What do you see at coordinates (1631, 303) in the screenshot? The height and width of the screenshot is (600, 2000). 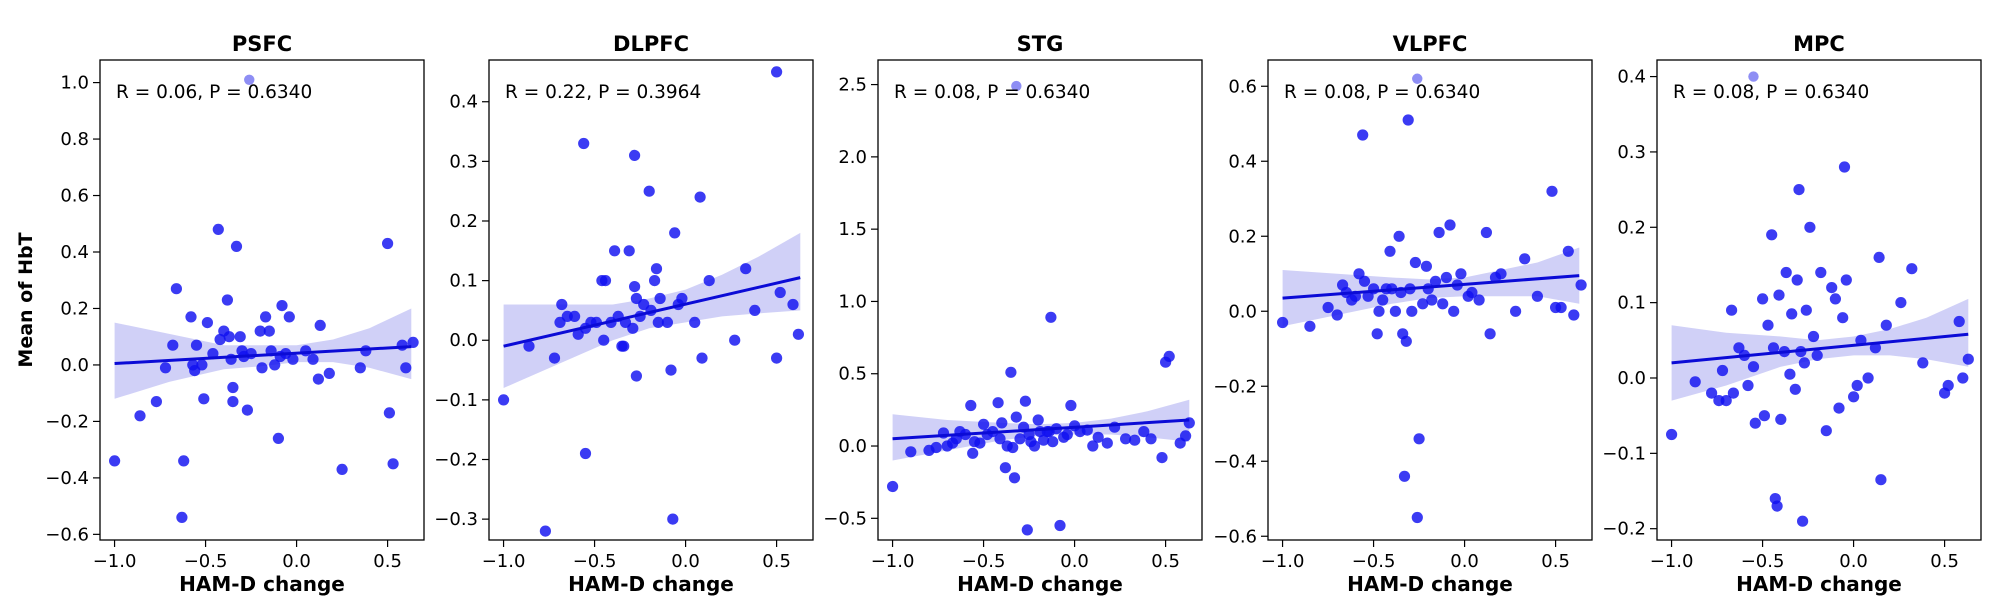 I see `y-tick-label: 0.1` at bounding box center [1631, 303].